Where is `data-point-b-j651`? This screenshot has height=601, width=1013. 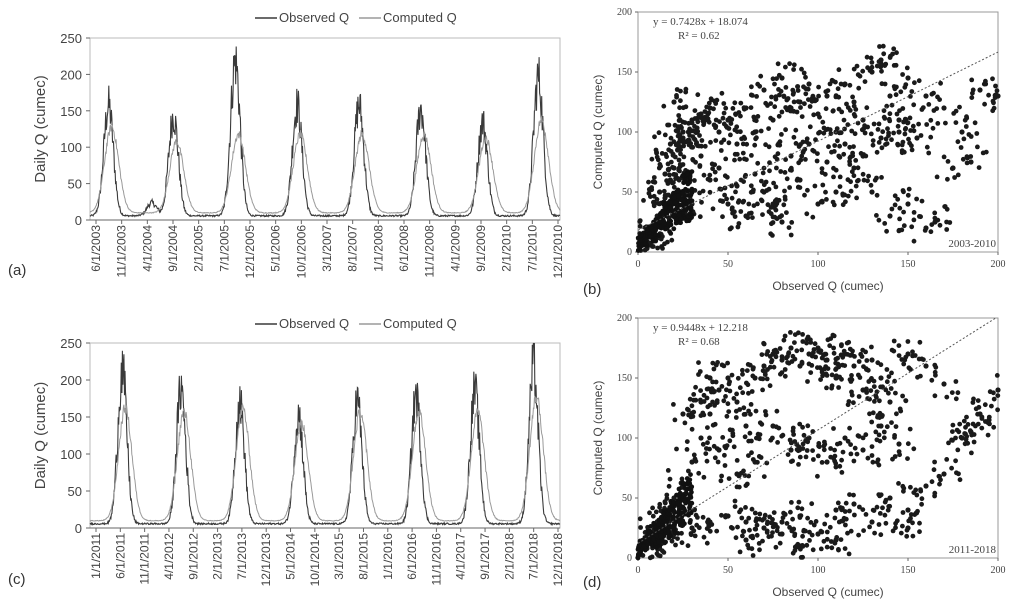
data-point-b-j651 is located at coordinates (760, 86).